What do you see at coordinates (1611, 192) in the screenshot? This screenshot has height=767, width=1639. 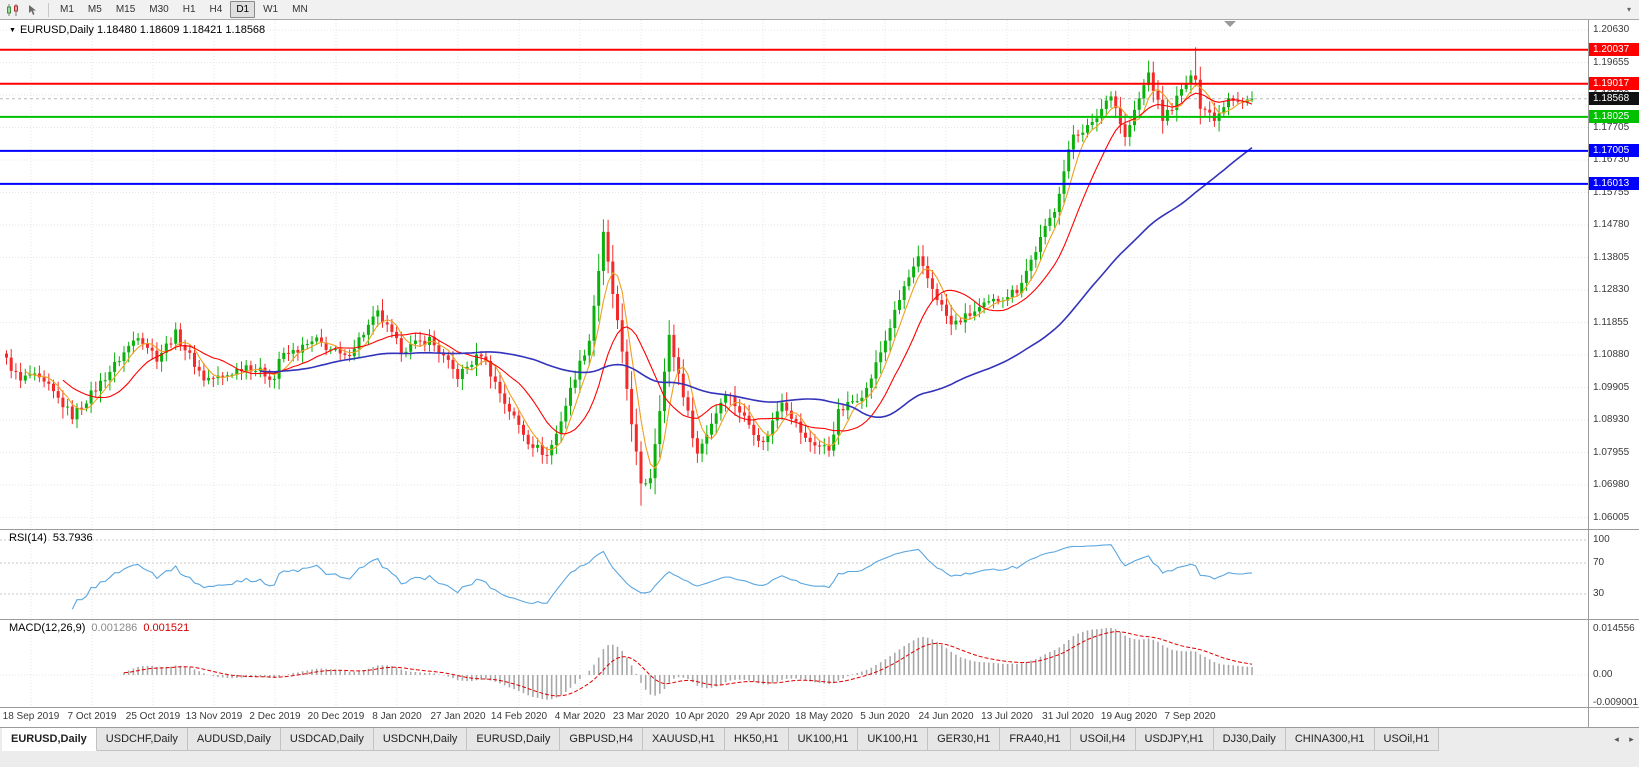 I see `price-axis-label: 1.15755` at bounding box center [1611, 192].